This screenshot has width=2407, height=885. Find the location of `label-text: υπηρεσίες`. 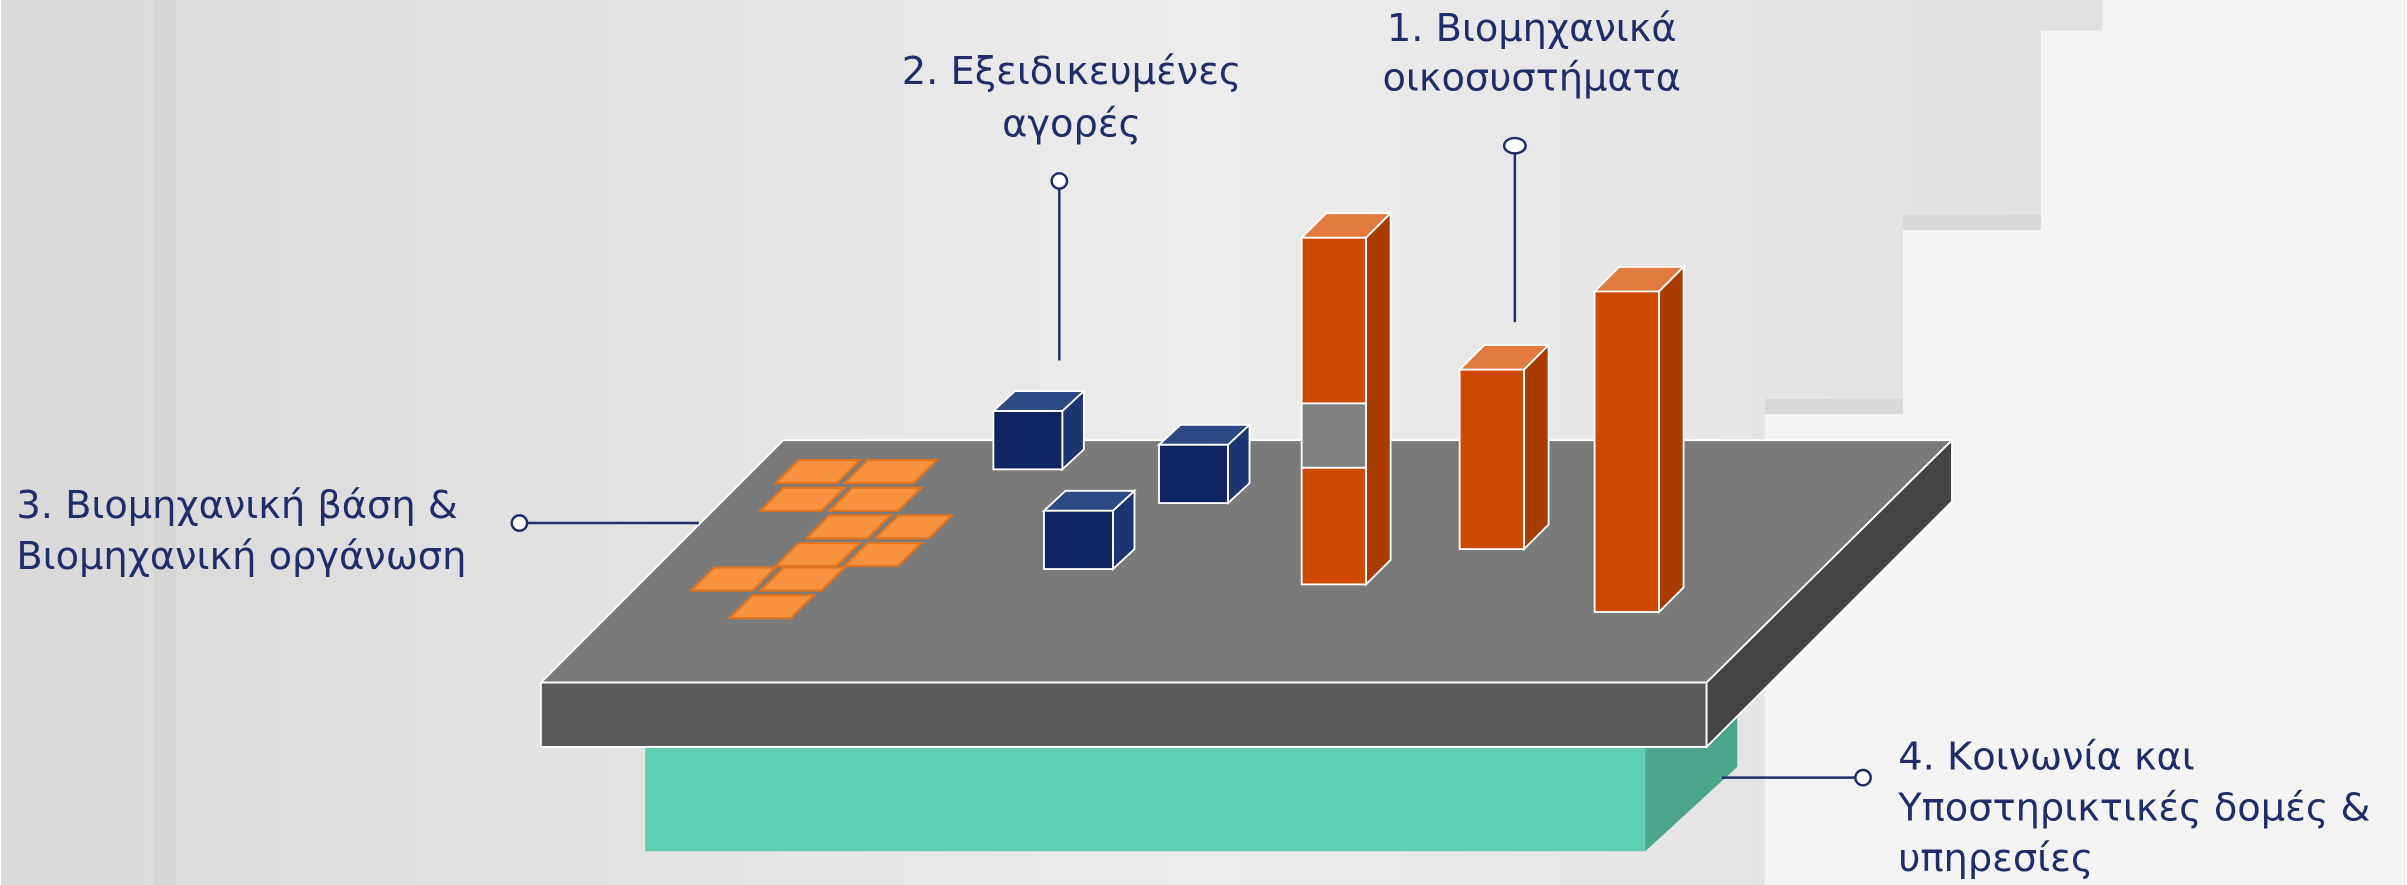

label-text: υπηρεσίες is located at coordinates (1995, 858).